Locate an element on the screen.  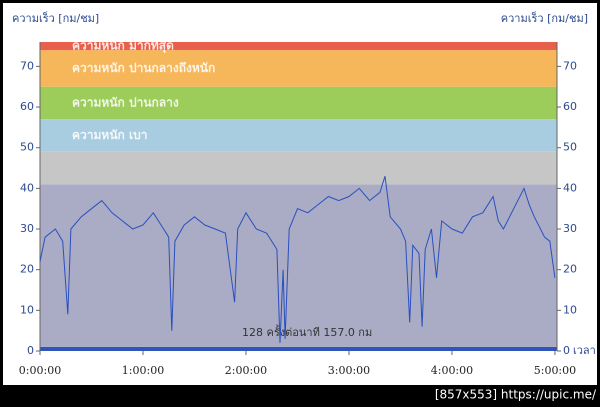
y-tick-label: 70 is located at coordinates (27, 65).